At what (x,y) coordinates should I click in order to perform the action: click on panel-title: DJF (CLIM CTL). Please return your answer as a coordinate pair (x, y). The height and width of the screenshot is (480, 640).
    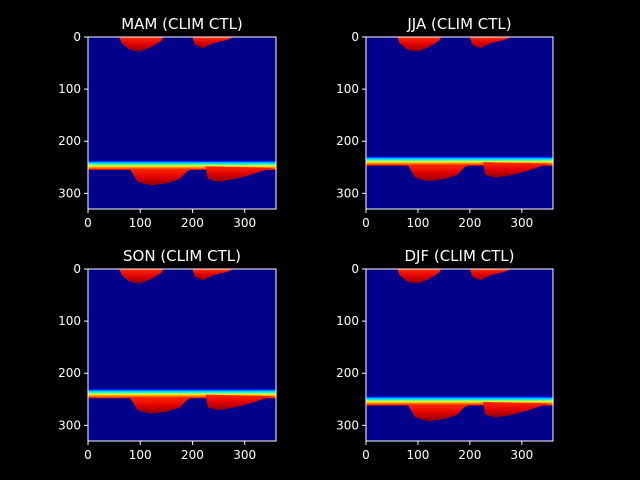
    Looking at the image, I should click on (459, 256).